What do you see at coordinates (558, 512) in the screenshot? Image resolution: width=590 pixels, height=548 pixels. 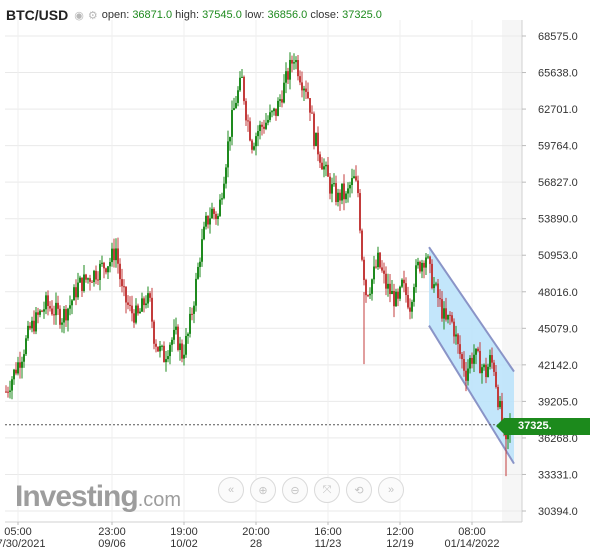 I see `y-tick-label: 30394.0` at bounding box center [558, 512].